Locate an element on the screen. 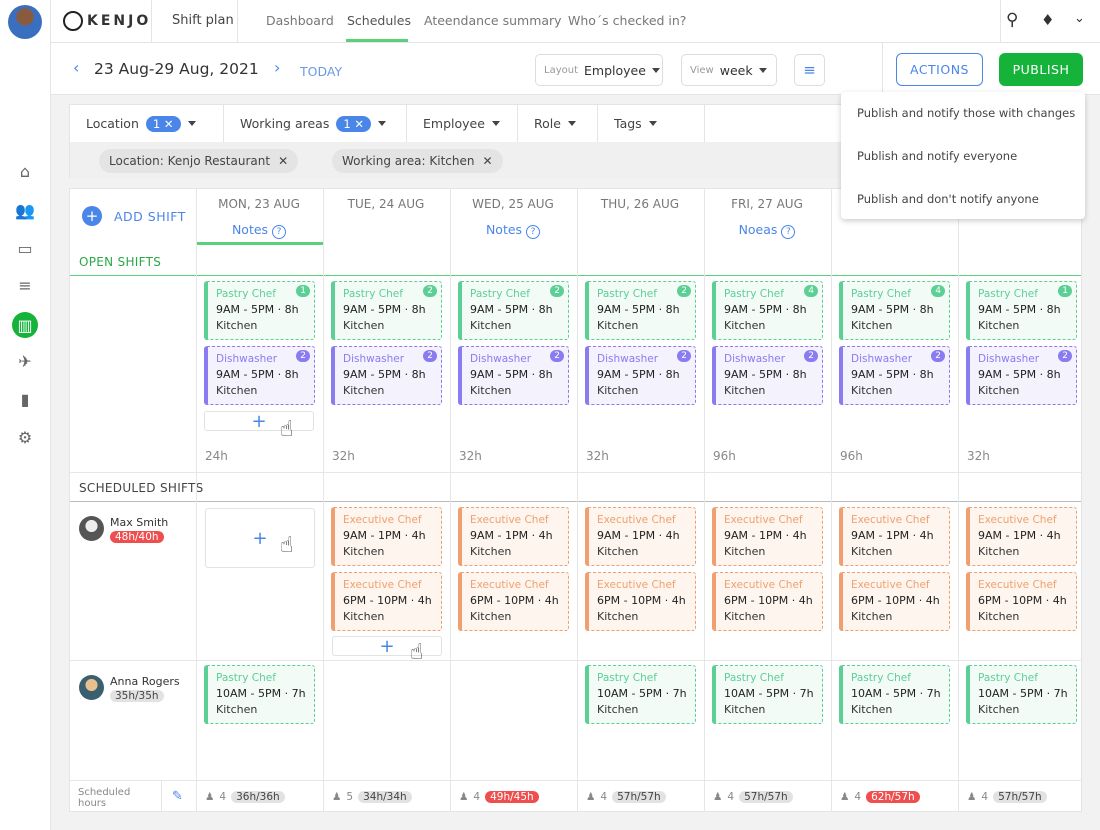 The width and height of the screenshot is (1100, 830). day-header: THU, 26 AUG is located at coordinates (640, 204).